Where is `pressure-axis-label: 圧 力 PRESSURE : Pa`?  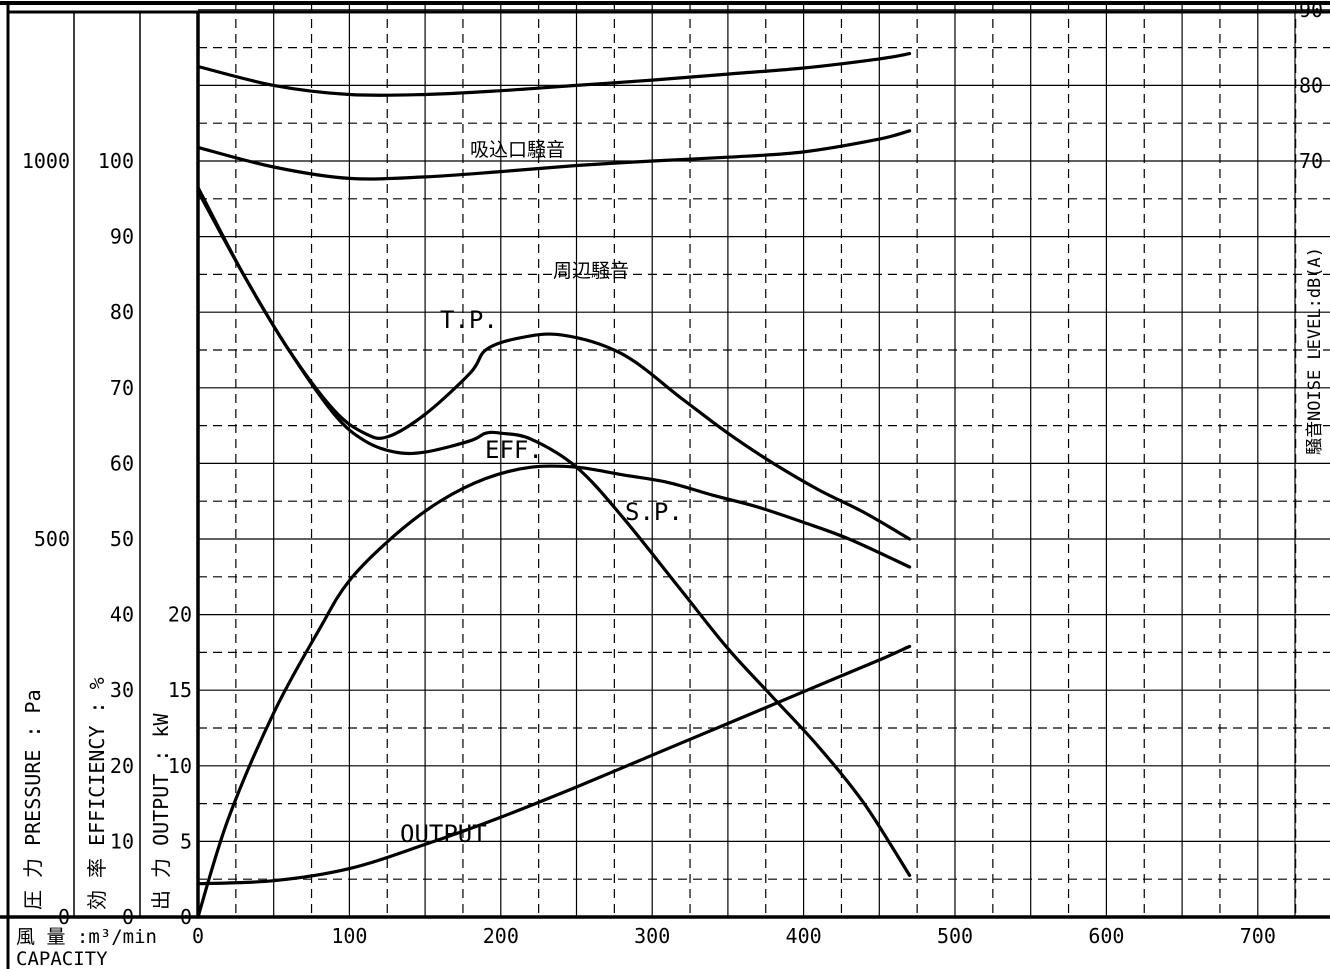
pressure-axis-label: 圧 力 PRESSURE : Pa is located at coordinates (33, 799).